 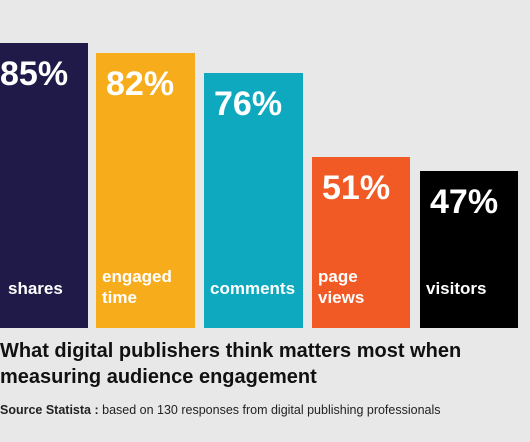 What do you see at coordinates (140, 84) in the screenshot?
I see `bar-value-label: 82%` at bounding box center [140, 84].